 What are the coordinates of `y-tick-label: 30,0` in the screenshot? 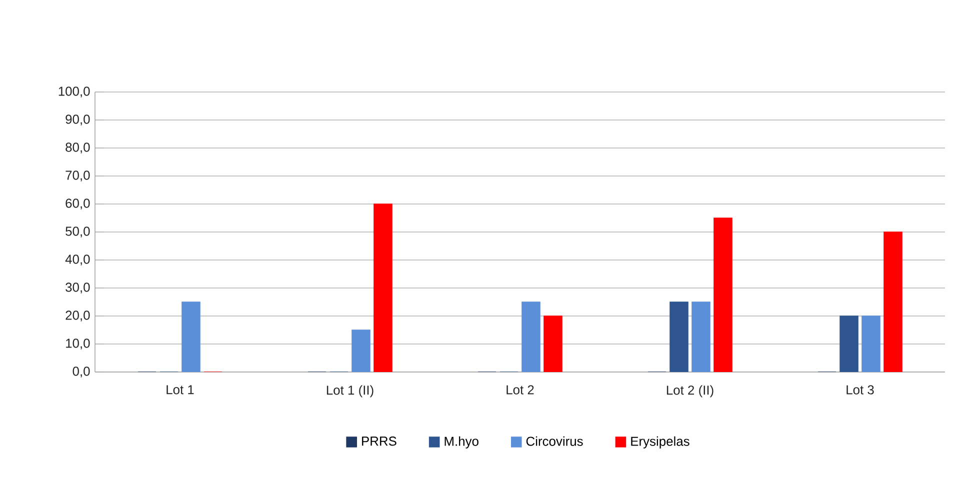 It's located at (78, 288).